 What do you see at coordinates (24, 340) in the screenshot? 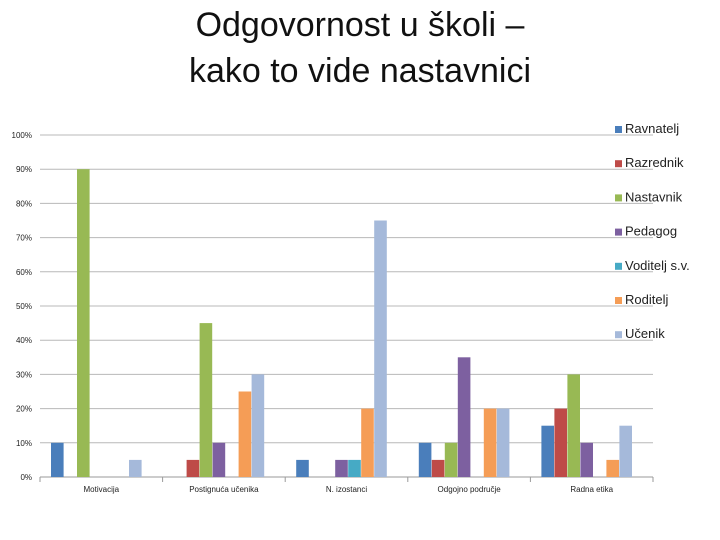
I see `y-tick-label: 40%` at bounding box center [24, 340].